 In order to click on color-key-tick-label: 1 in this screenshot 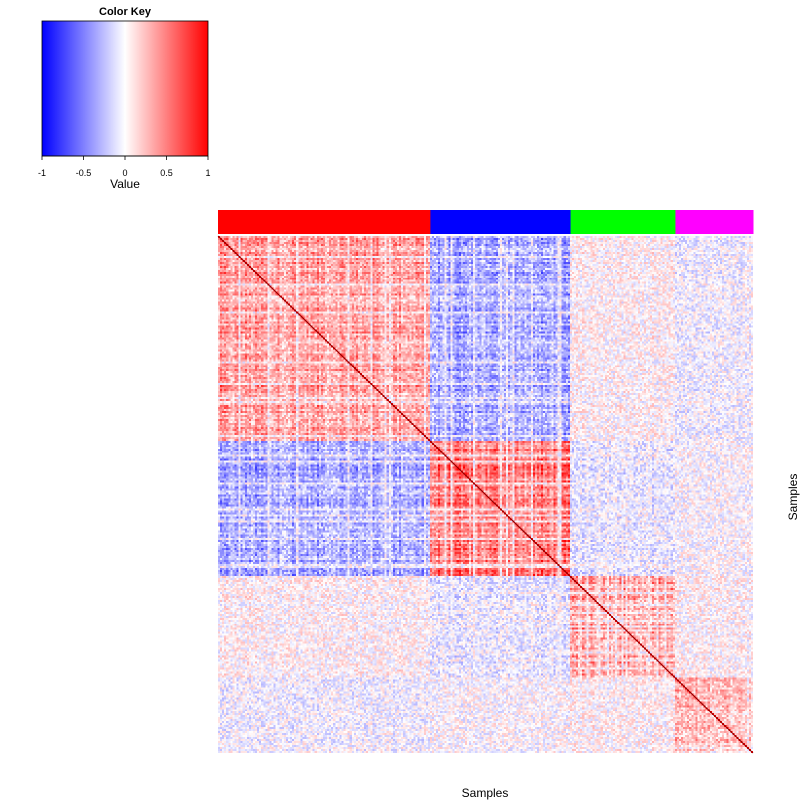, I will do `click(207, 173)`.